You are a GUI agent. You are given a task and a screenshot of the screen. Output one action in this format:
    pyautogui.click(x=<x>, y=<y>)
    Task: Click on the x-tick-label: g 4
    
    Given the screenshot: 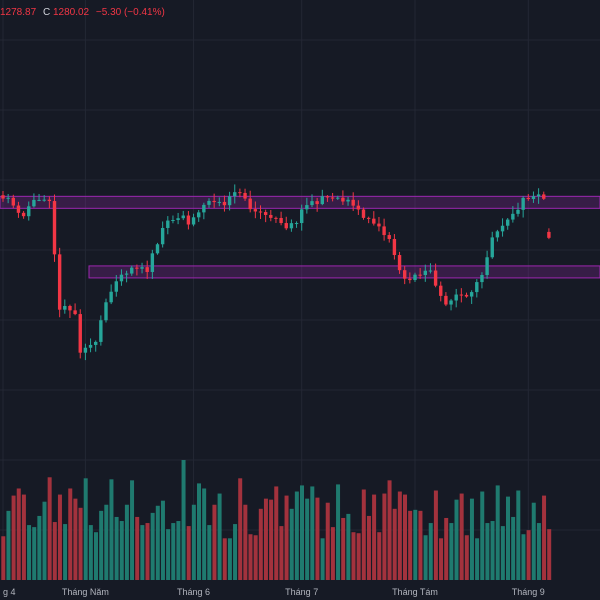 What is the action you would take?
    pyautogui.click(x=9, y=592)
    